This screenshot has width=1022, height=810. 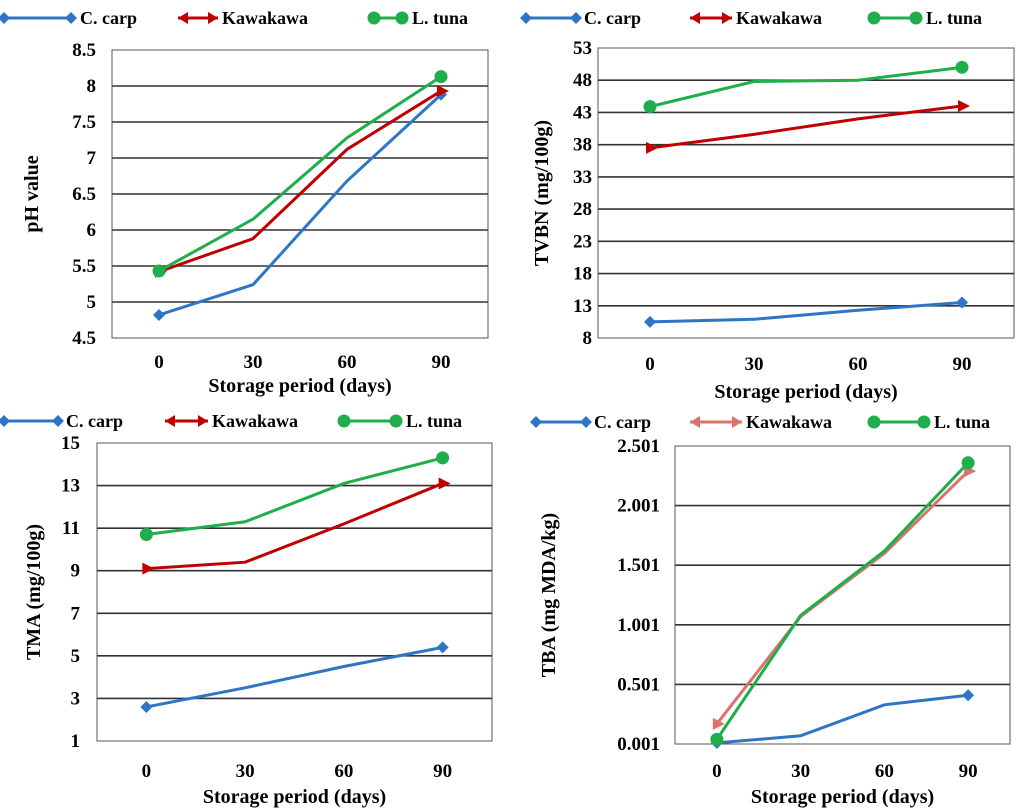 What do you see at coordinates (76, 698) in the screenshot?
I see `y-tick-label: 3` at bounding box center [76, 698].